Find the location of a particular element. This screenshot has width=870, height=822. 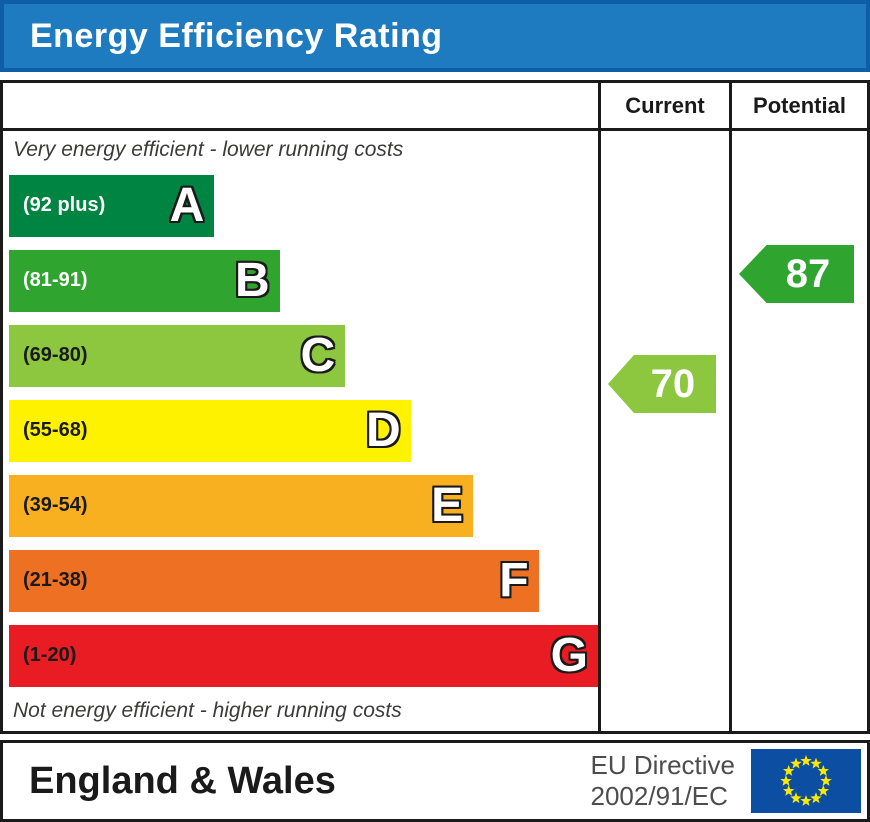

page-title: Energy Efficiency Rating is located at coordinates (236, 35).